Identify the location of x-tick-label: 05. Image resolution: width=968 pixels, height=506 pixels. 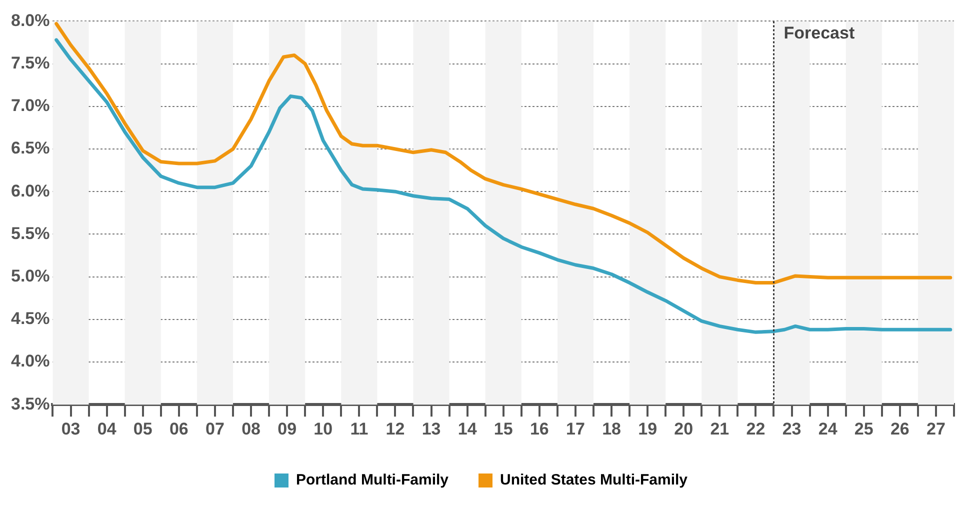
(142, 428).